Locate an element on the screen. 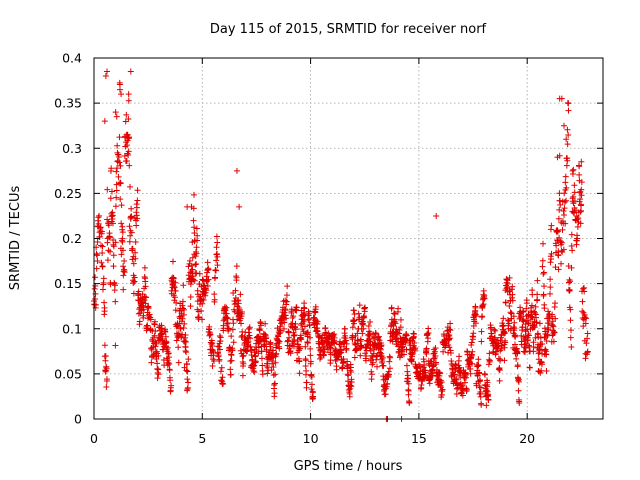 Image resolution: width=640 pixels, height=480 pixels. x-tick-label: 20 is located at coordinates (527, 438).